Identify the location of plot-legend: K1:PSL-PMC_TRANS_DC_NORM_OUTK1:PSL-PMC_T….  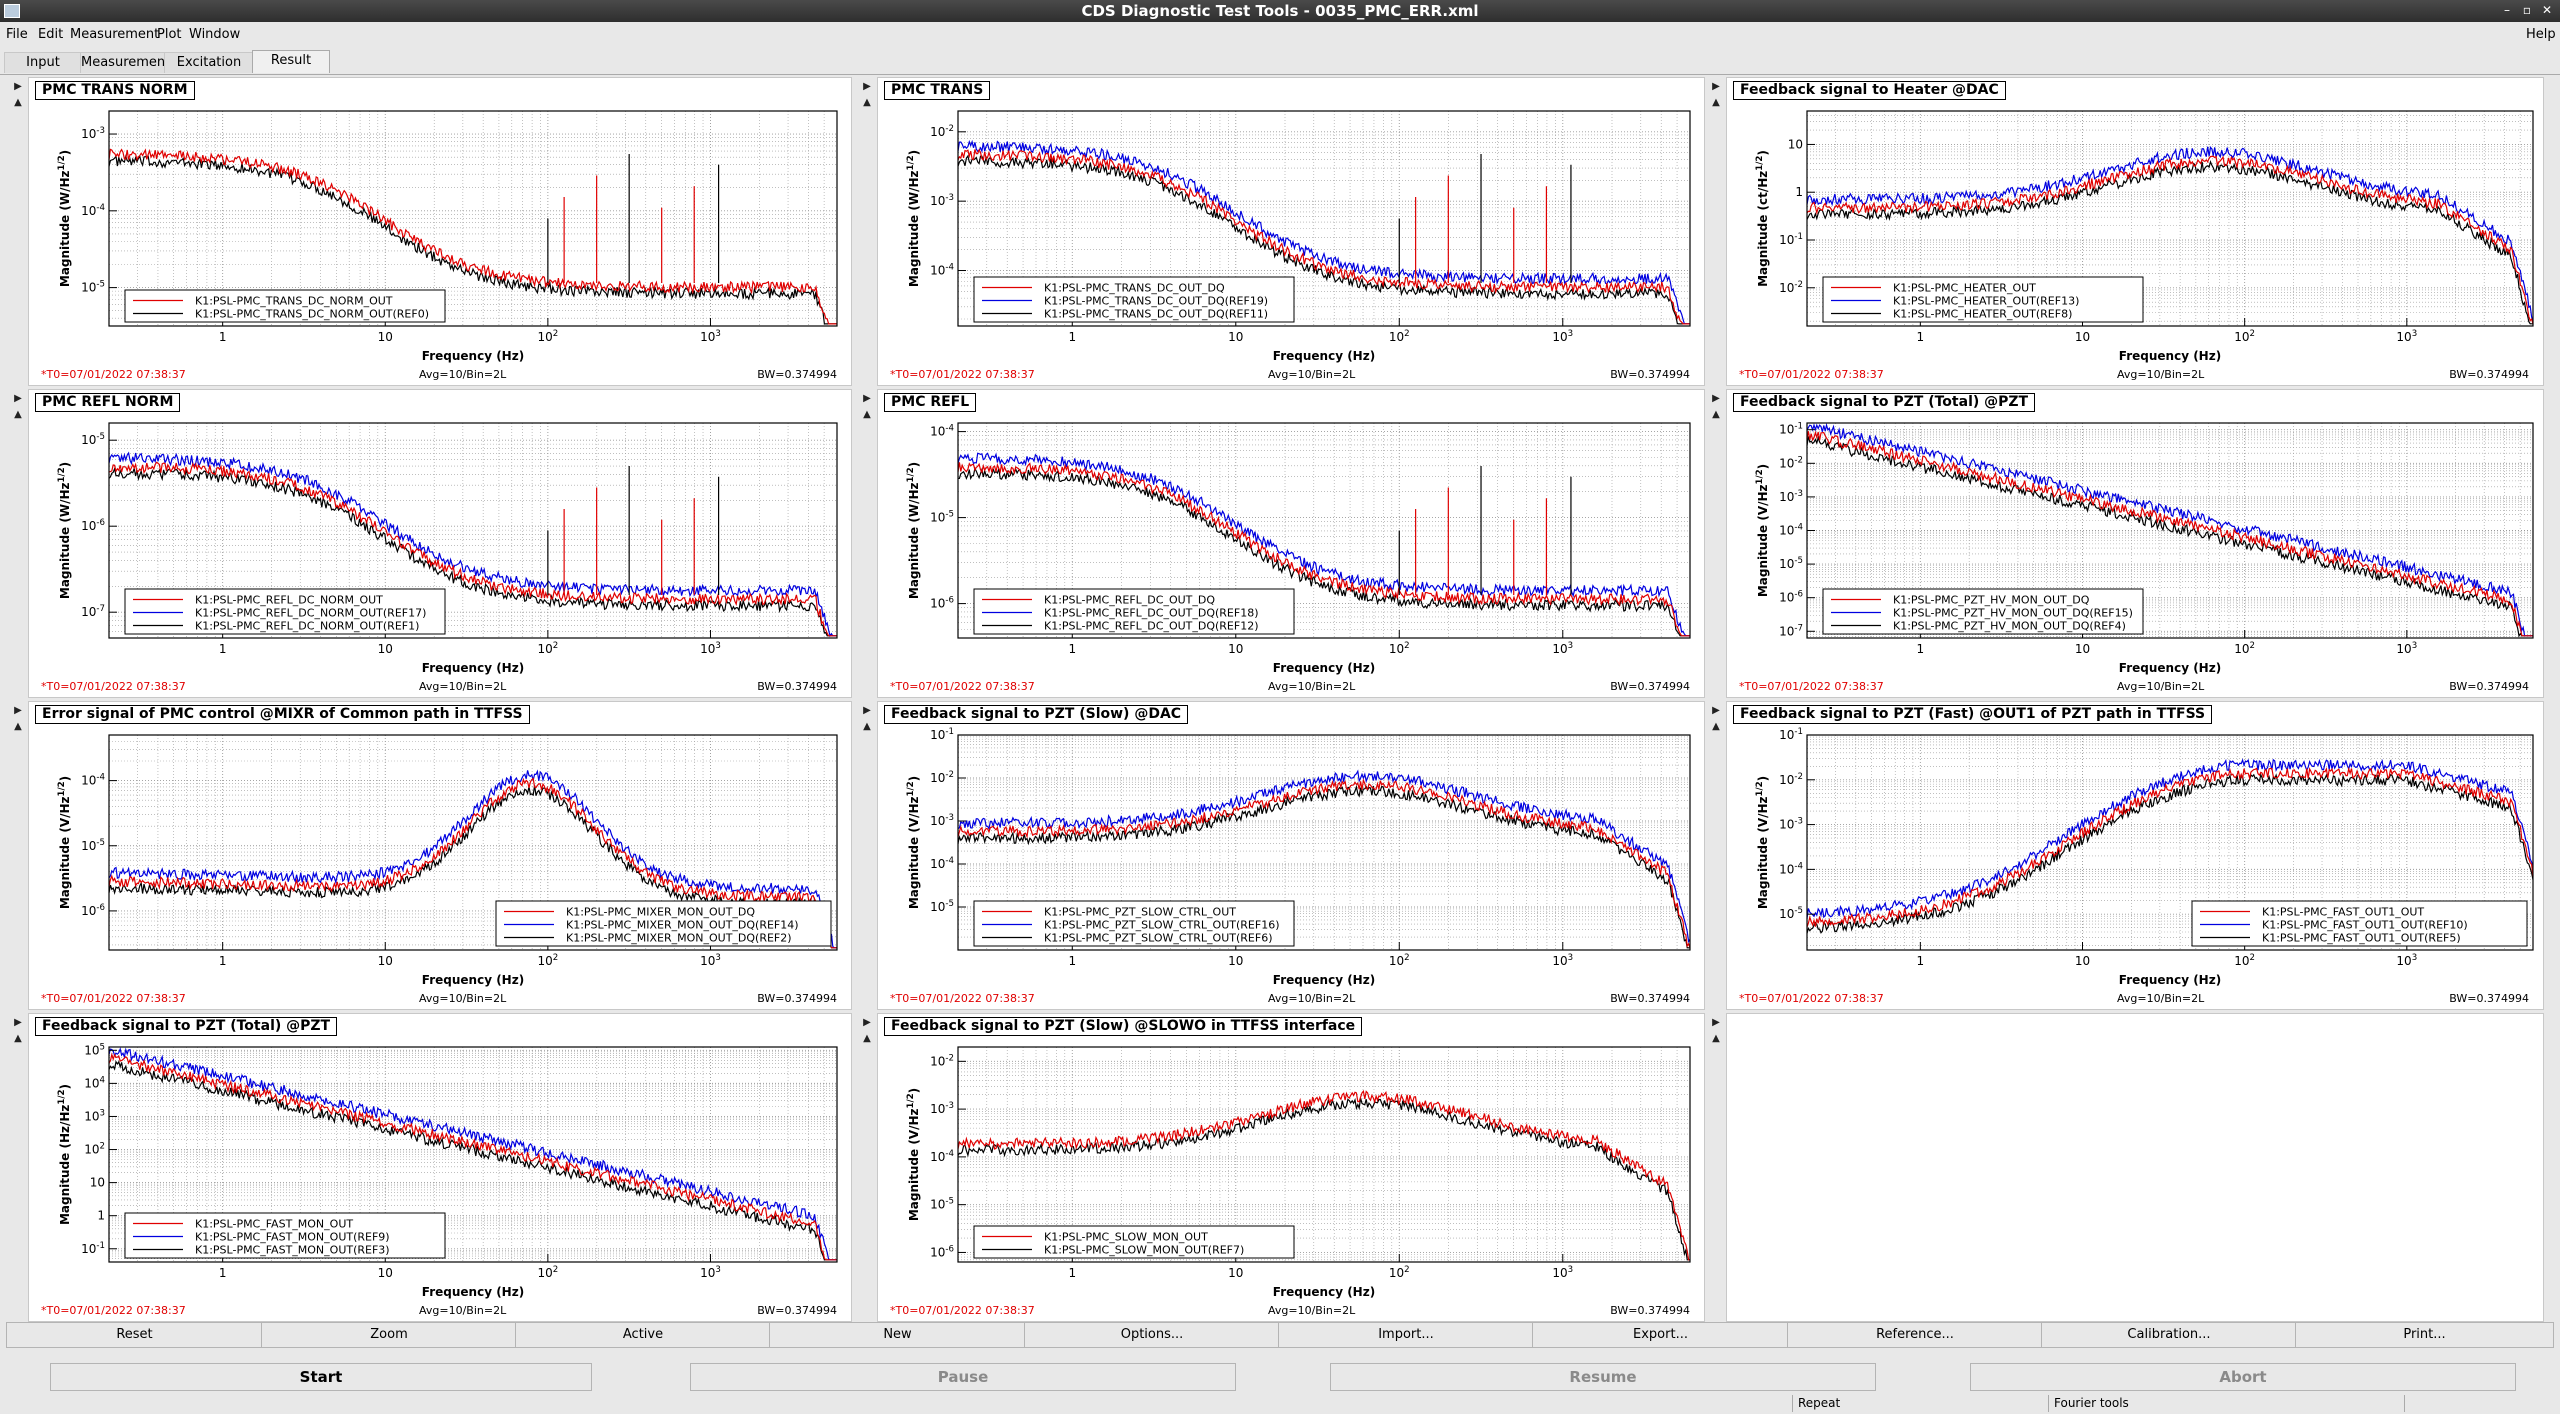
(285, 306).